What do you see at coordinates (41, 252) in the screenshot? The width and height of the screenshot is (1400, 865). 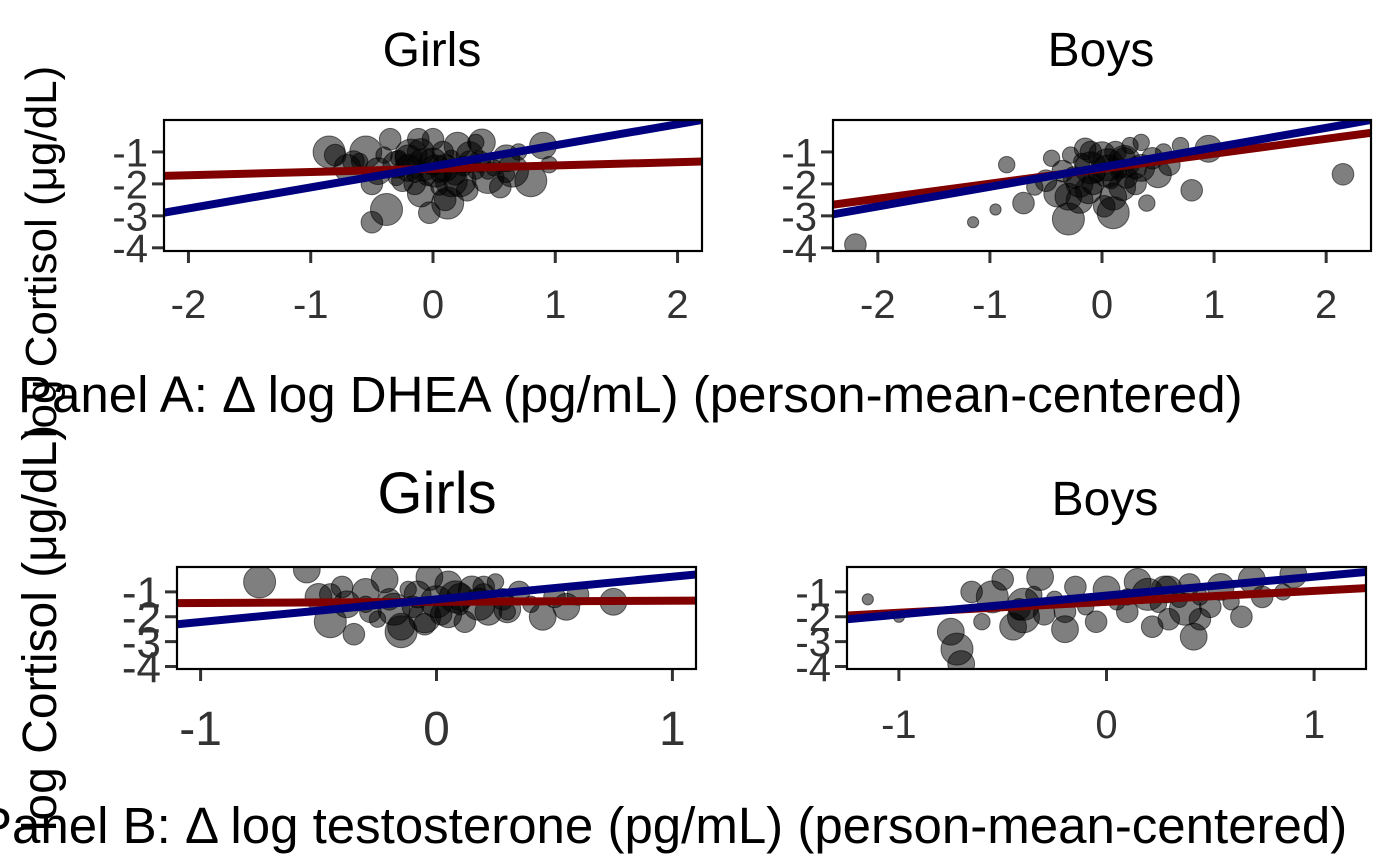 I see `y-axis-title-panel-a: log Cortisol (μg/dL)` at bounding box center [41, 252].